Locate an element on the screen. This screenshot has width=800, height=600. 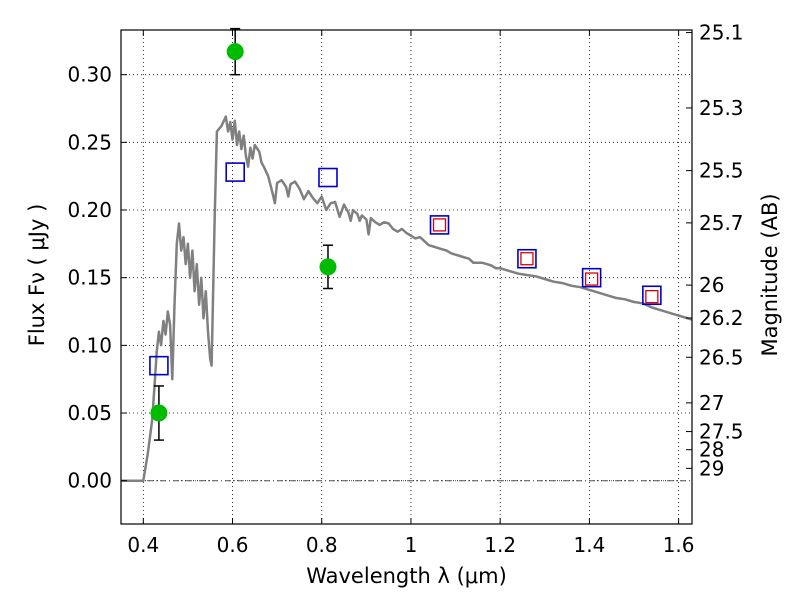
y-tick-label: 0.05 is located at coordinates (89, 413).